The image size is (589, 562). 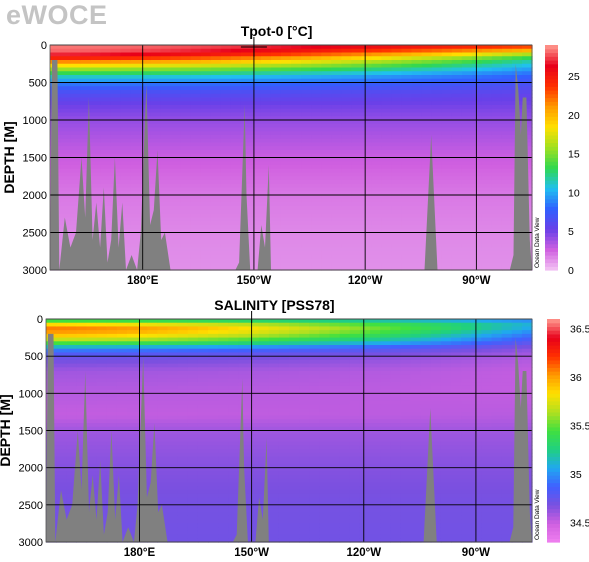 What do you see at coordinates (277, 31) in the screenshot?
I see `chart-title: Tpot-0 [°C]` at bounding box center [277, 31].